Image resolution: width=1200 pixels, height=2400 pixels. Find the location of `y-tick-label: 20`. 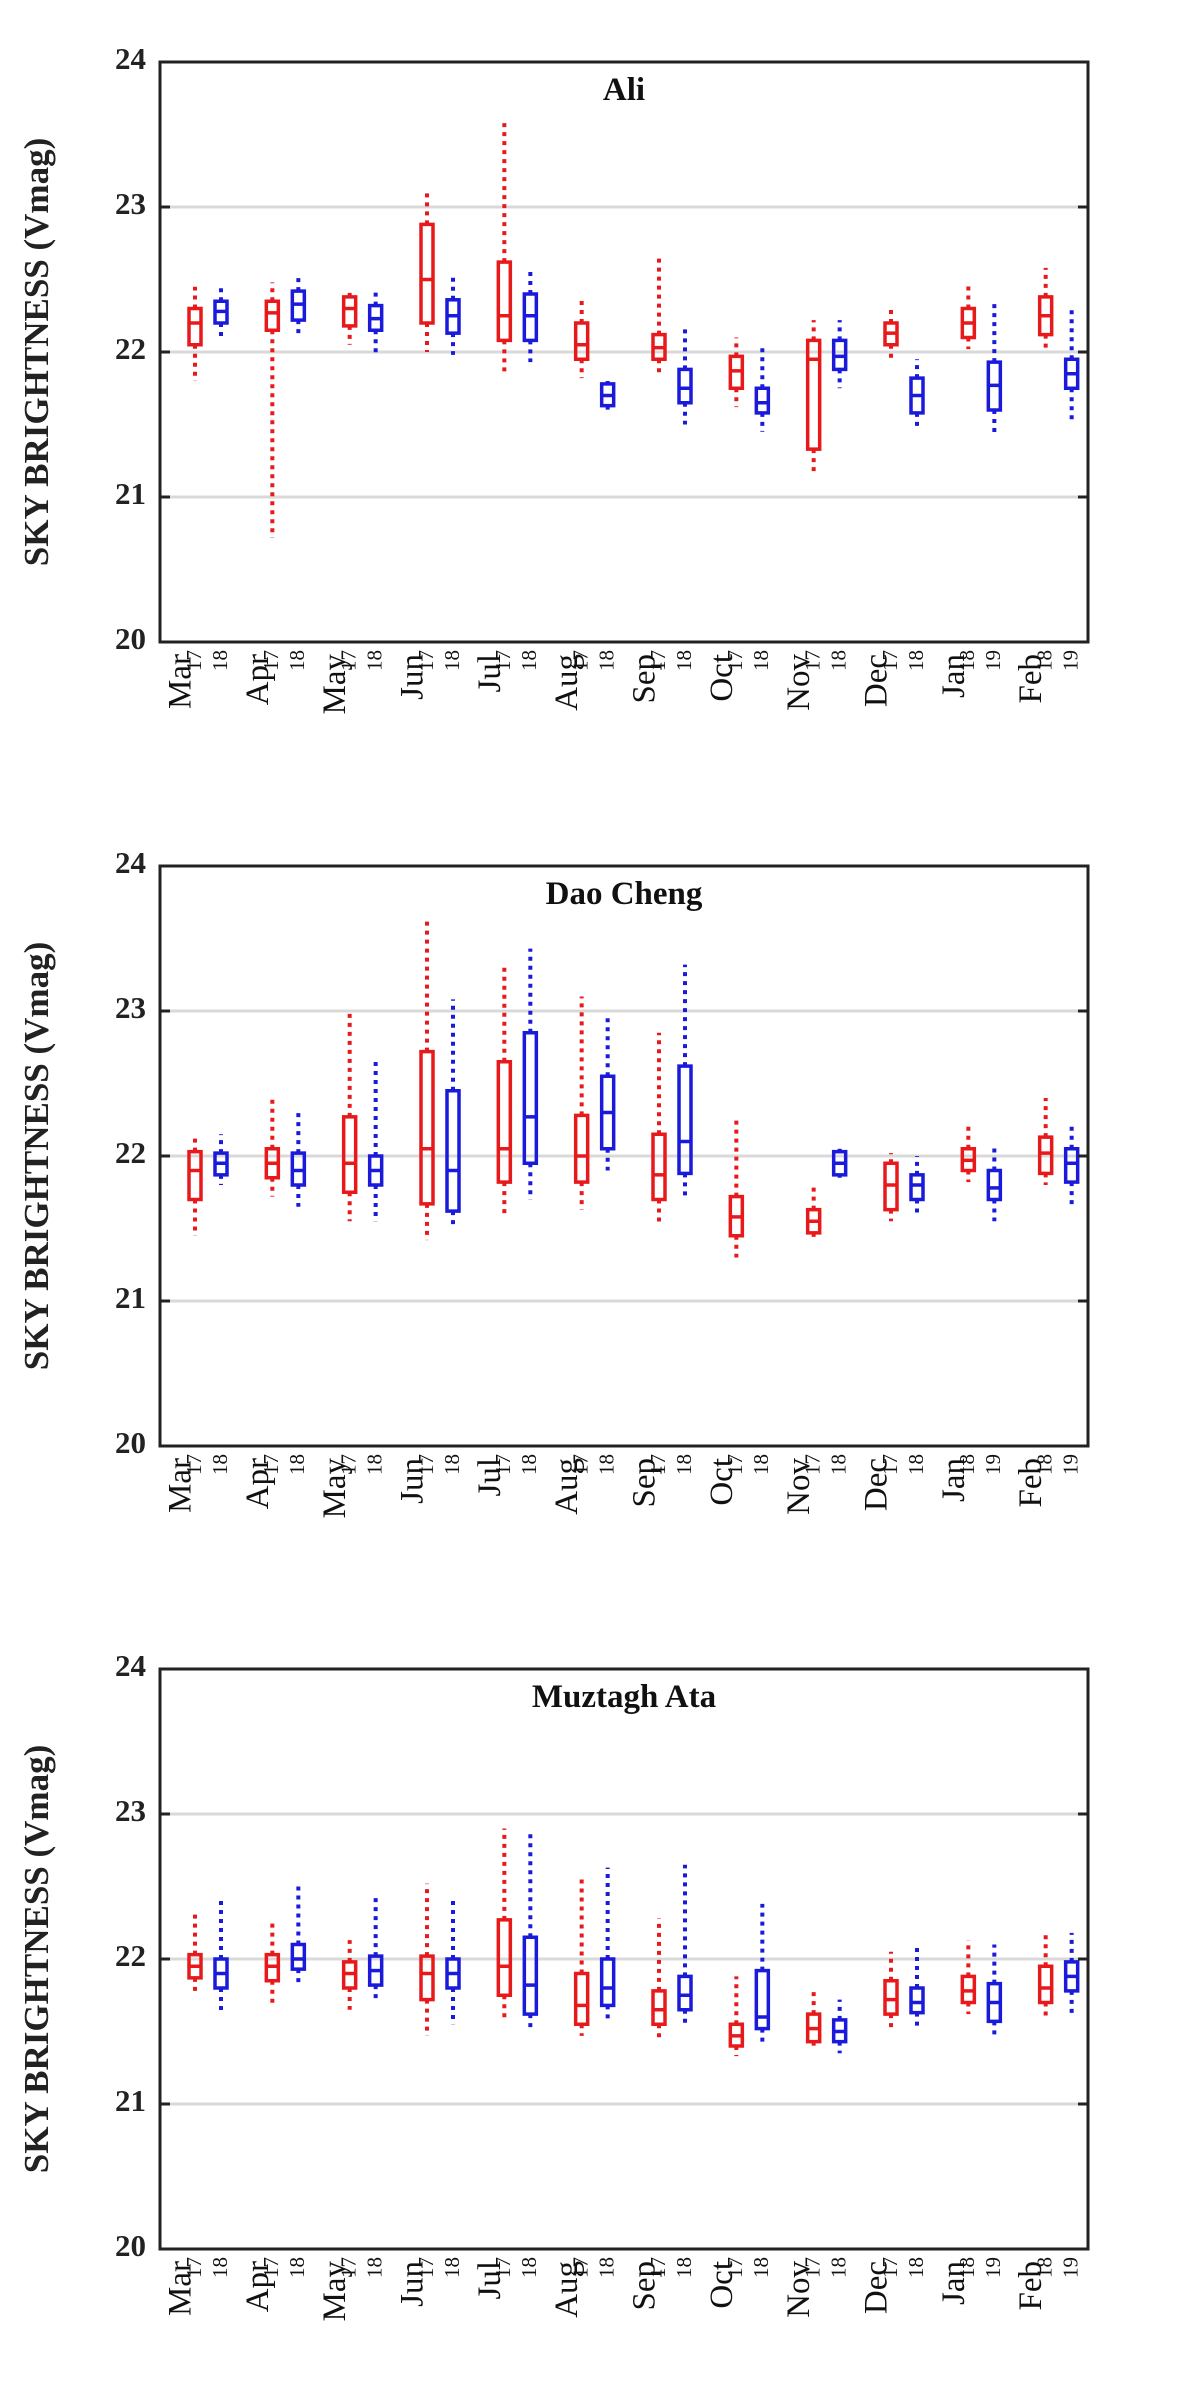

y-tick-label: 20 is located at coordinates (130, 2245).